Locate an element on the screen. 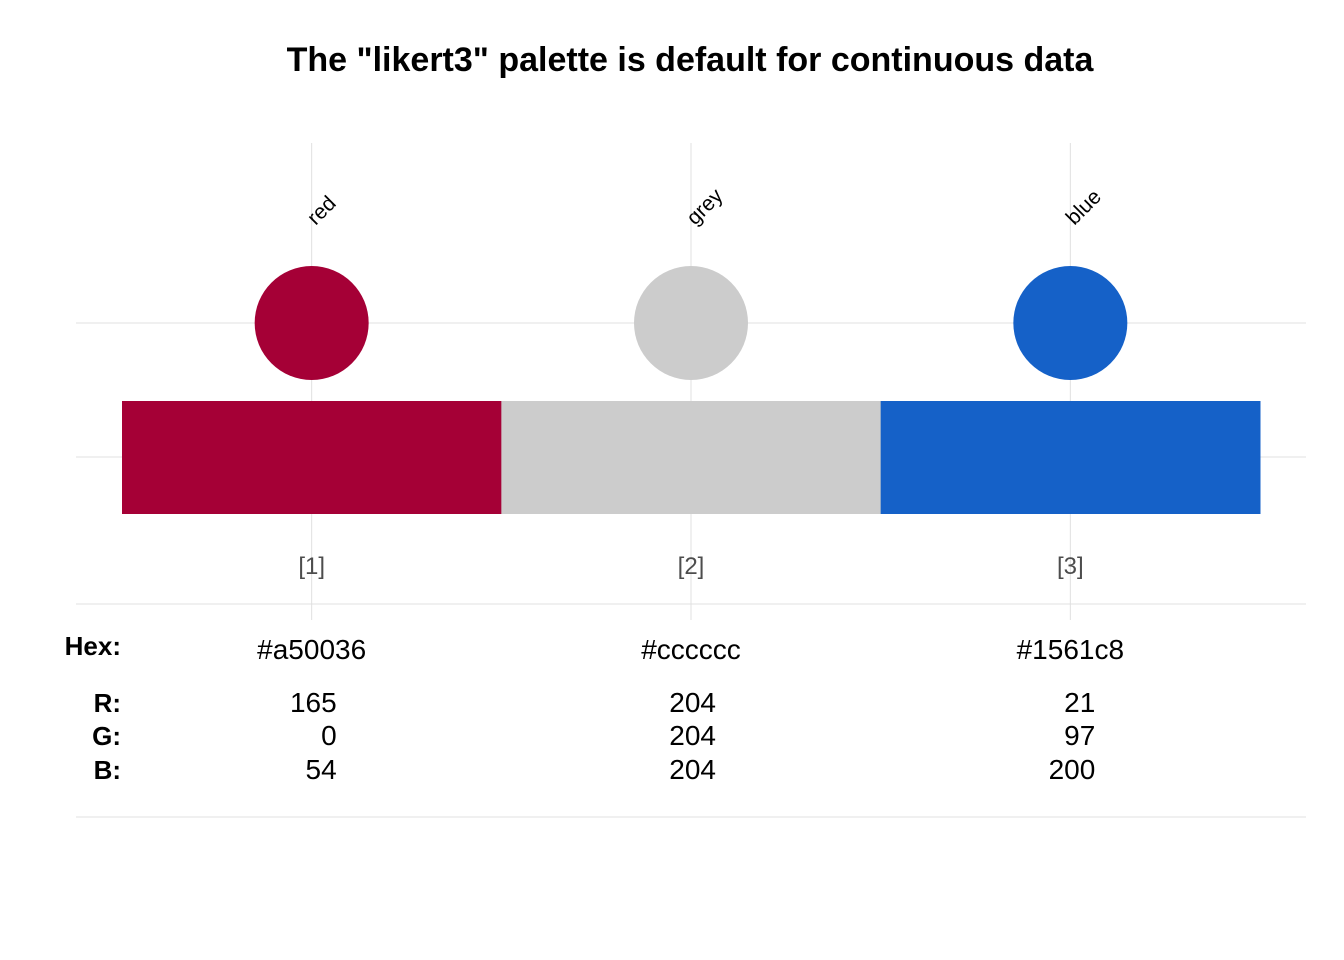 The width and height of the screenshot is (1344, 960). r-value-grey: 204 is located at coordinates (692, 702).